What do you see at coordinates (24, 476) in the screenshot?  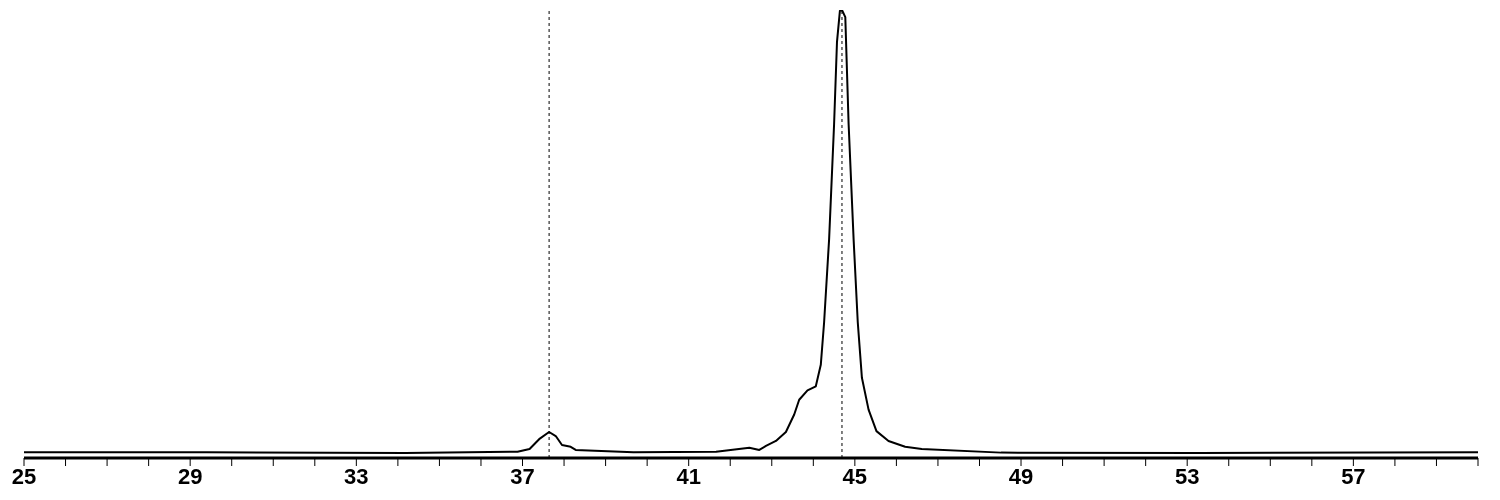 I see `x-tick-label: 25` at bounding box center [24, 476].